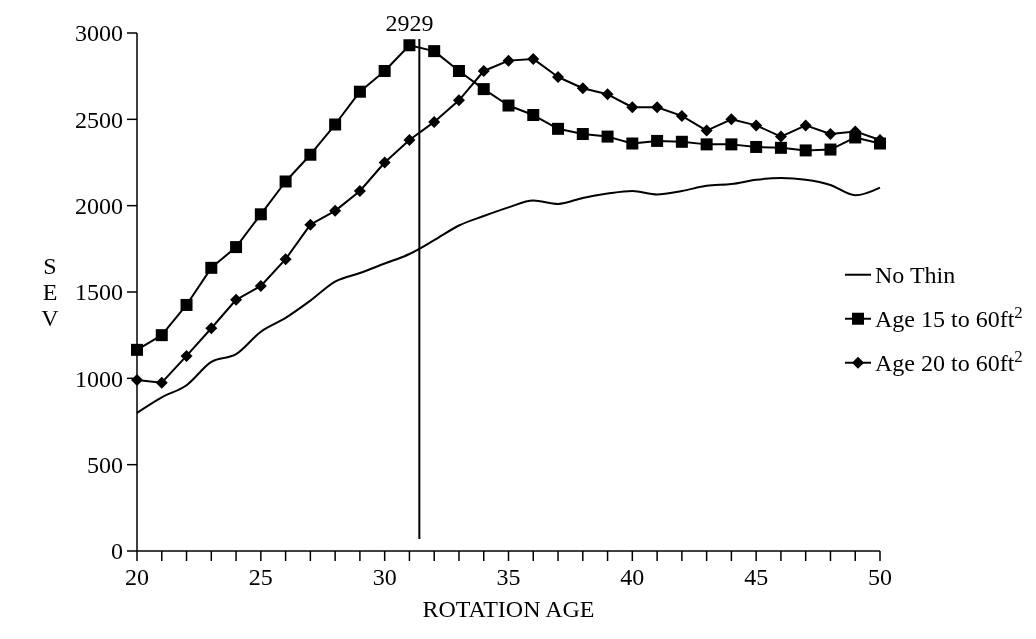  What do you see at coordinates (50, 292) in the screenshot?
I see `y-axis-title: SEV` at bounding box center [50, 292].